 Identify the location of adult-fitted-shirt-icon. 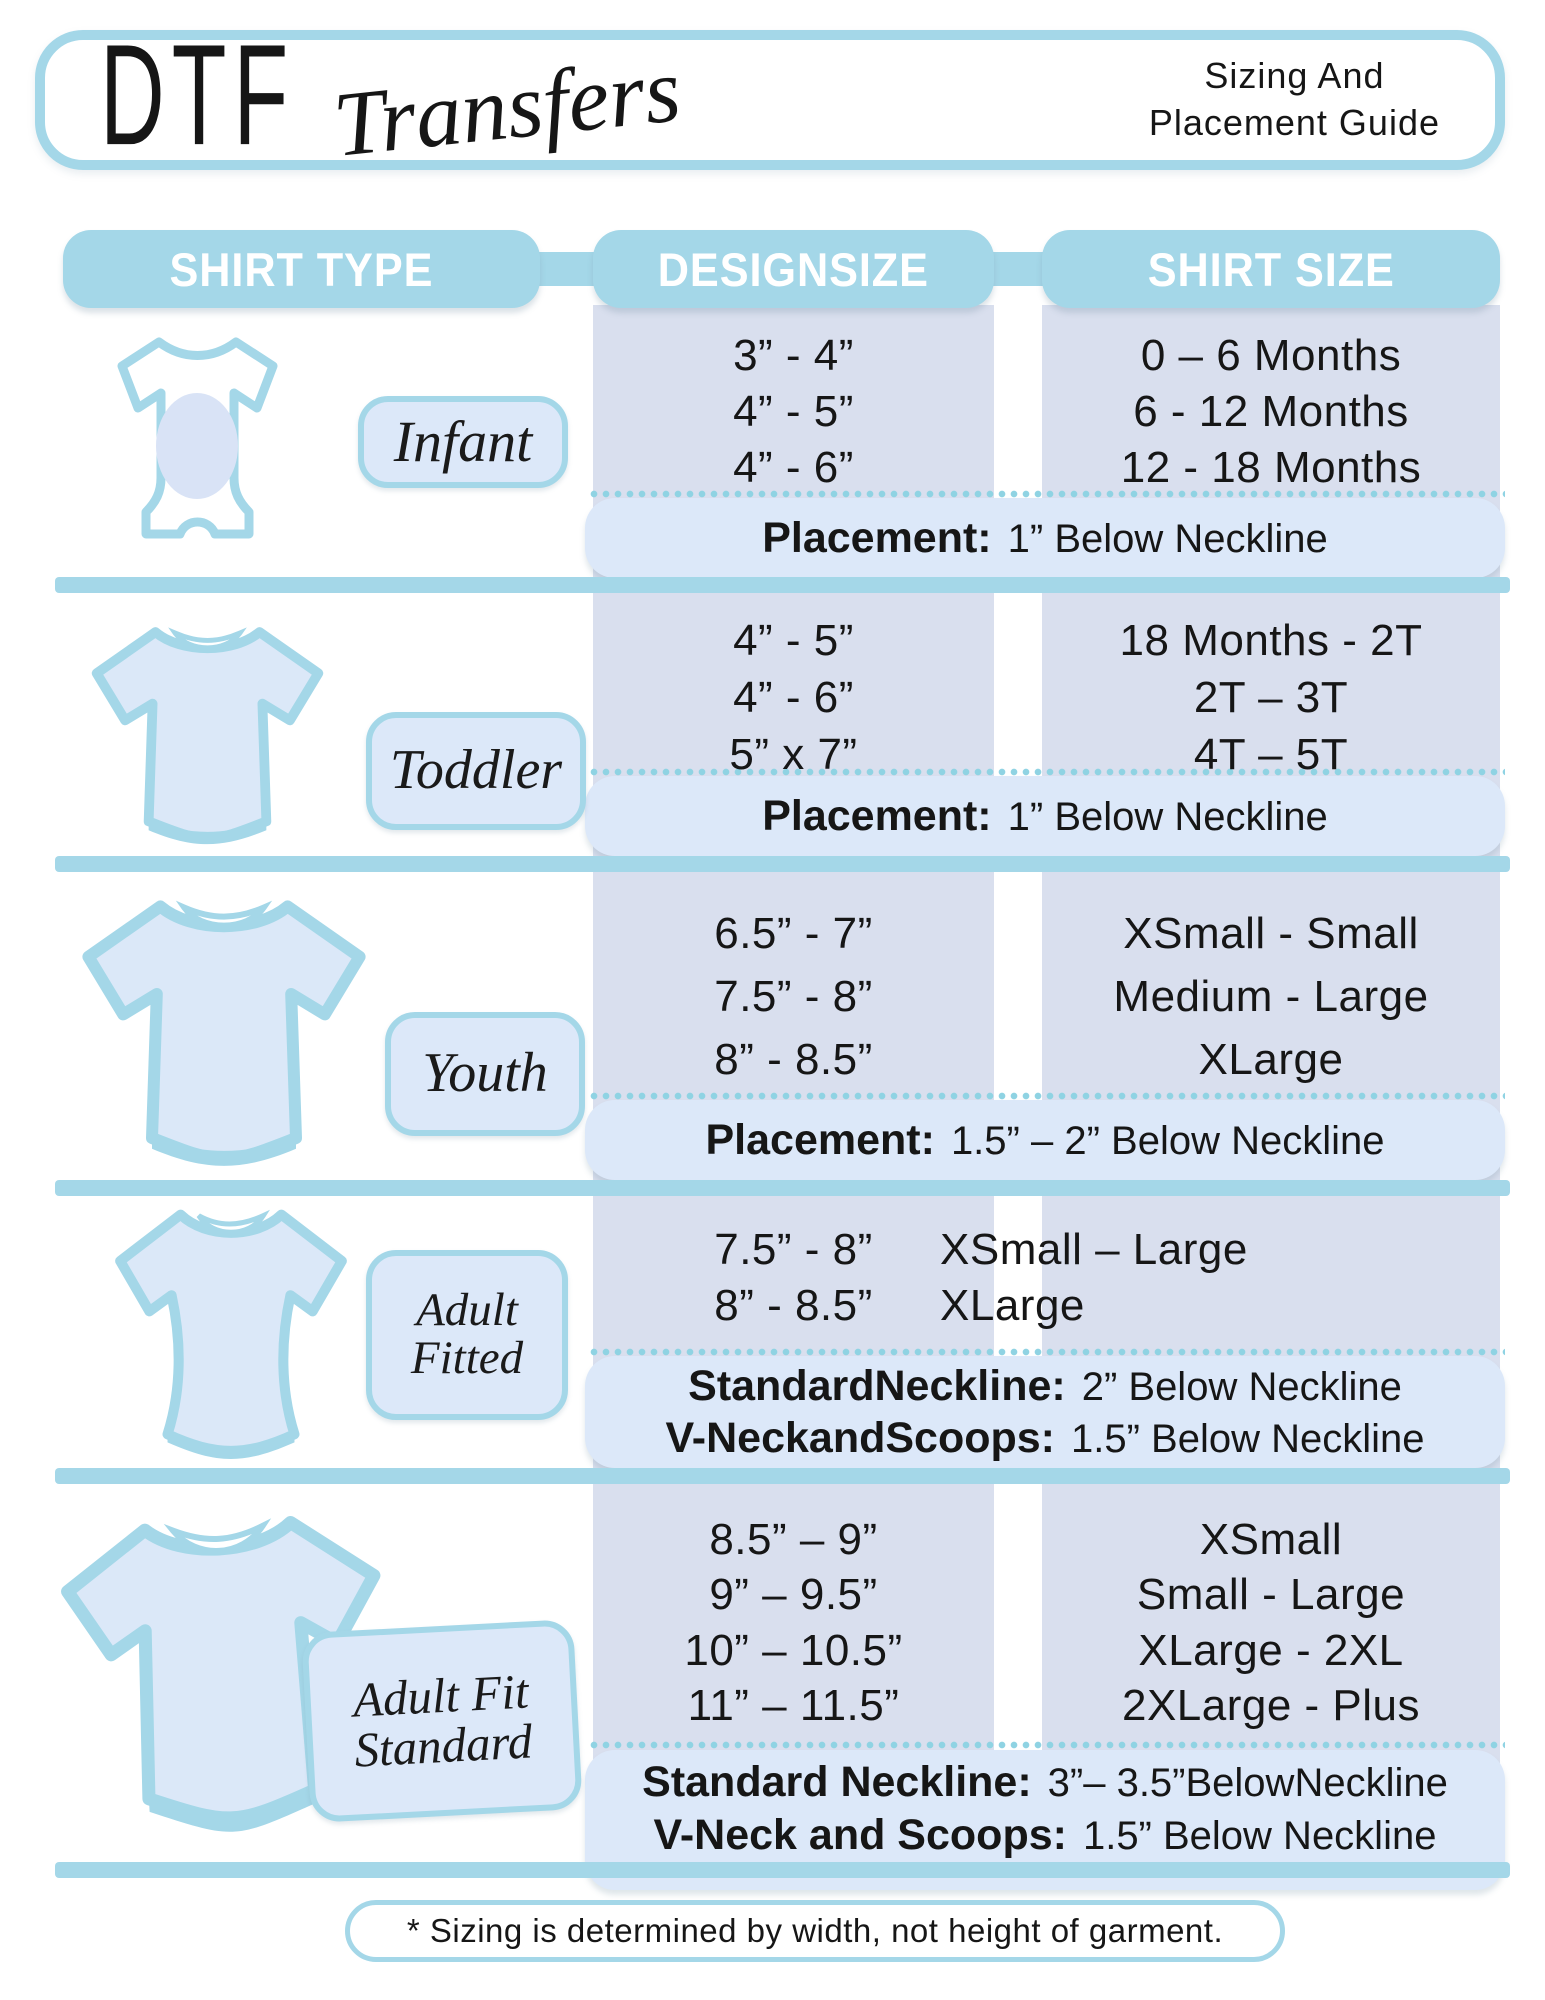
(231, 1334).